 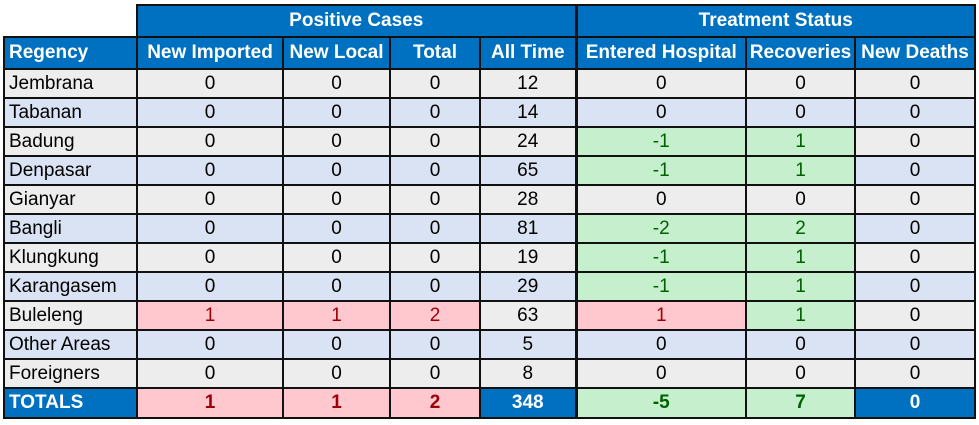 I want to click on table-row: Other Areas 0 0 0 5 0 0 0, so click(x=489, y=344).